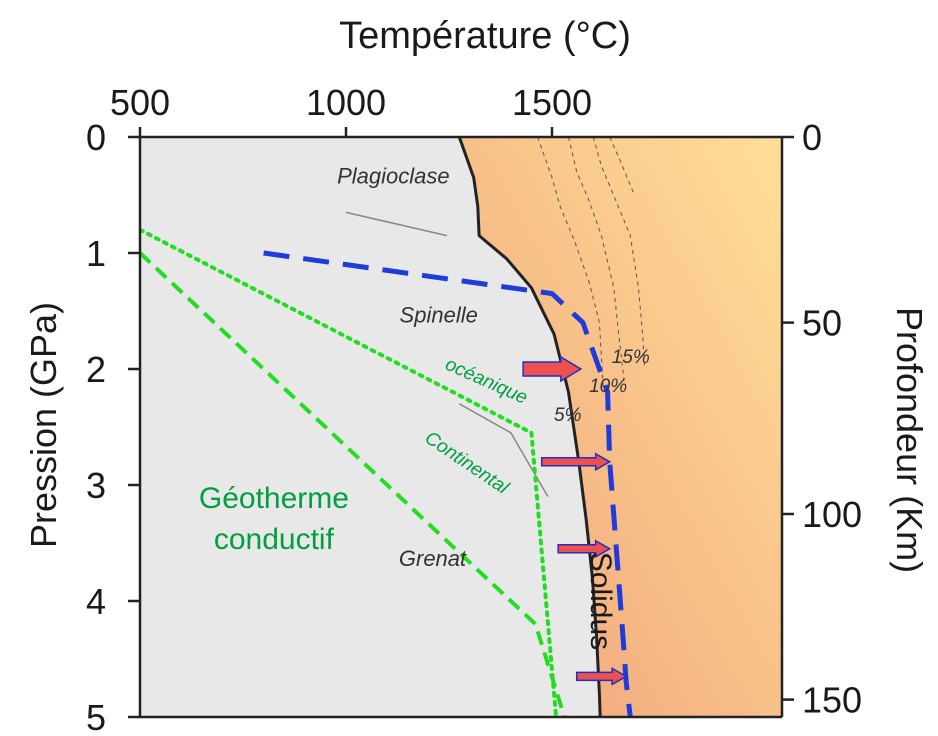 The image size is (938, 736). I want to click on phase-boundary-lower-line, so click(503, 450).